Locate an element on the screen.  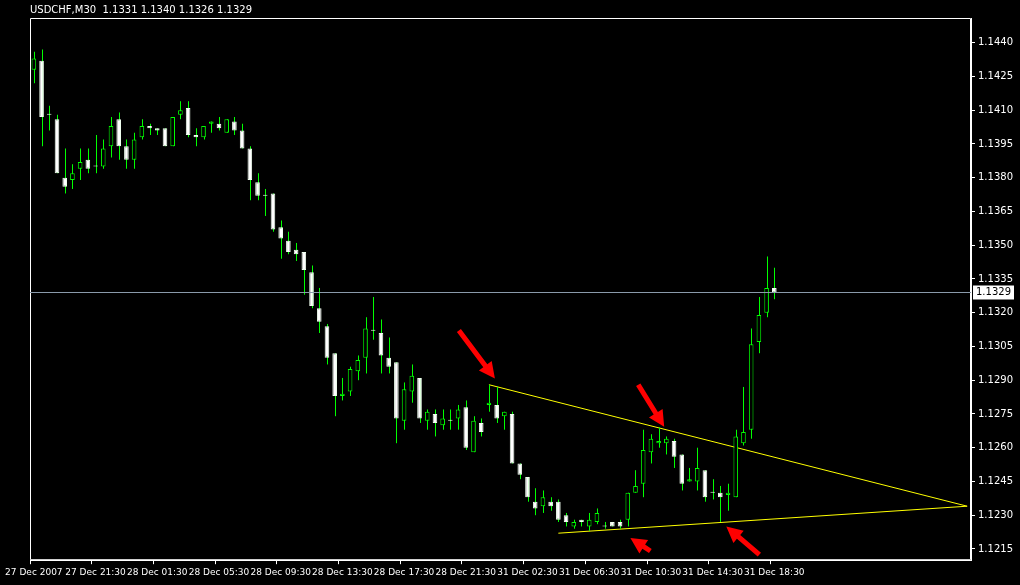
y-tick-label: 1.1290 is located at coordinates (996, 379).